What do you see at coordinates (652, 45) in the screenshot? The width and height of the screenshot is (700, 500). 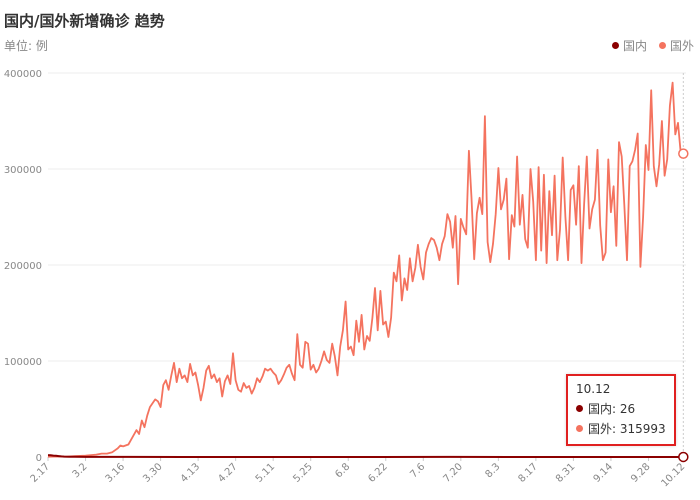 I see `legend: 国内 国外` at bounding box center [652, 45].